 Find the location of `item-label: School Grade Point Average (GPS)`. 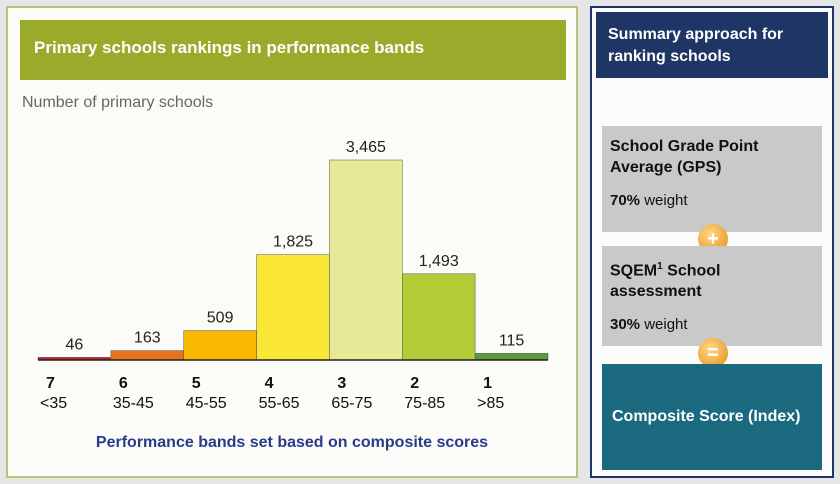

item-label: School Grade Point Average (GPS) is located at coordinates (684, 157).